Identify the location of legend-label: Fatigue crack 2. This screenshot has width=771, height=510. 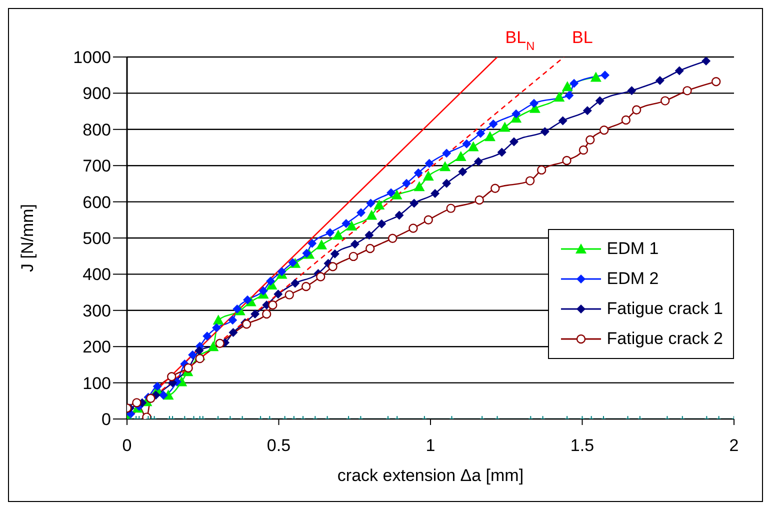
(664, 339).